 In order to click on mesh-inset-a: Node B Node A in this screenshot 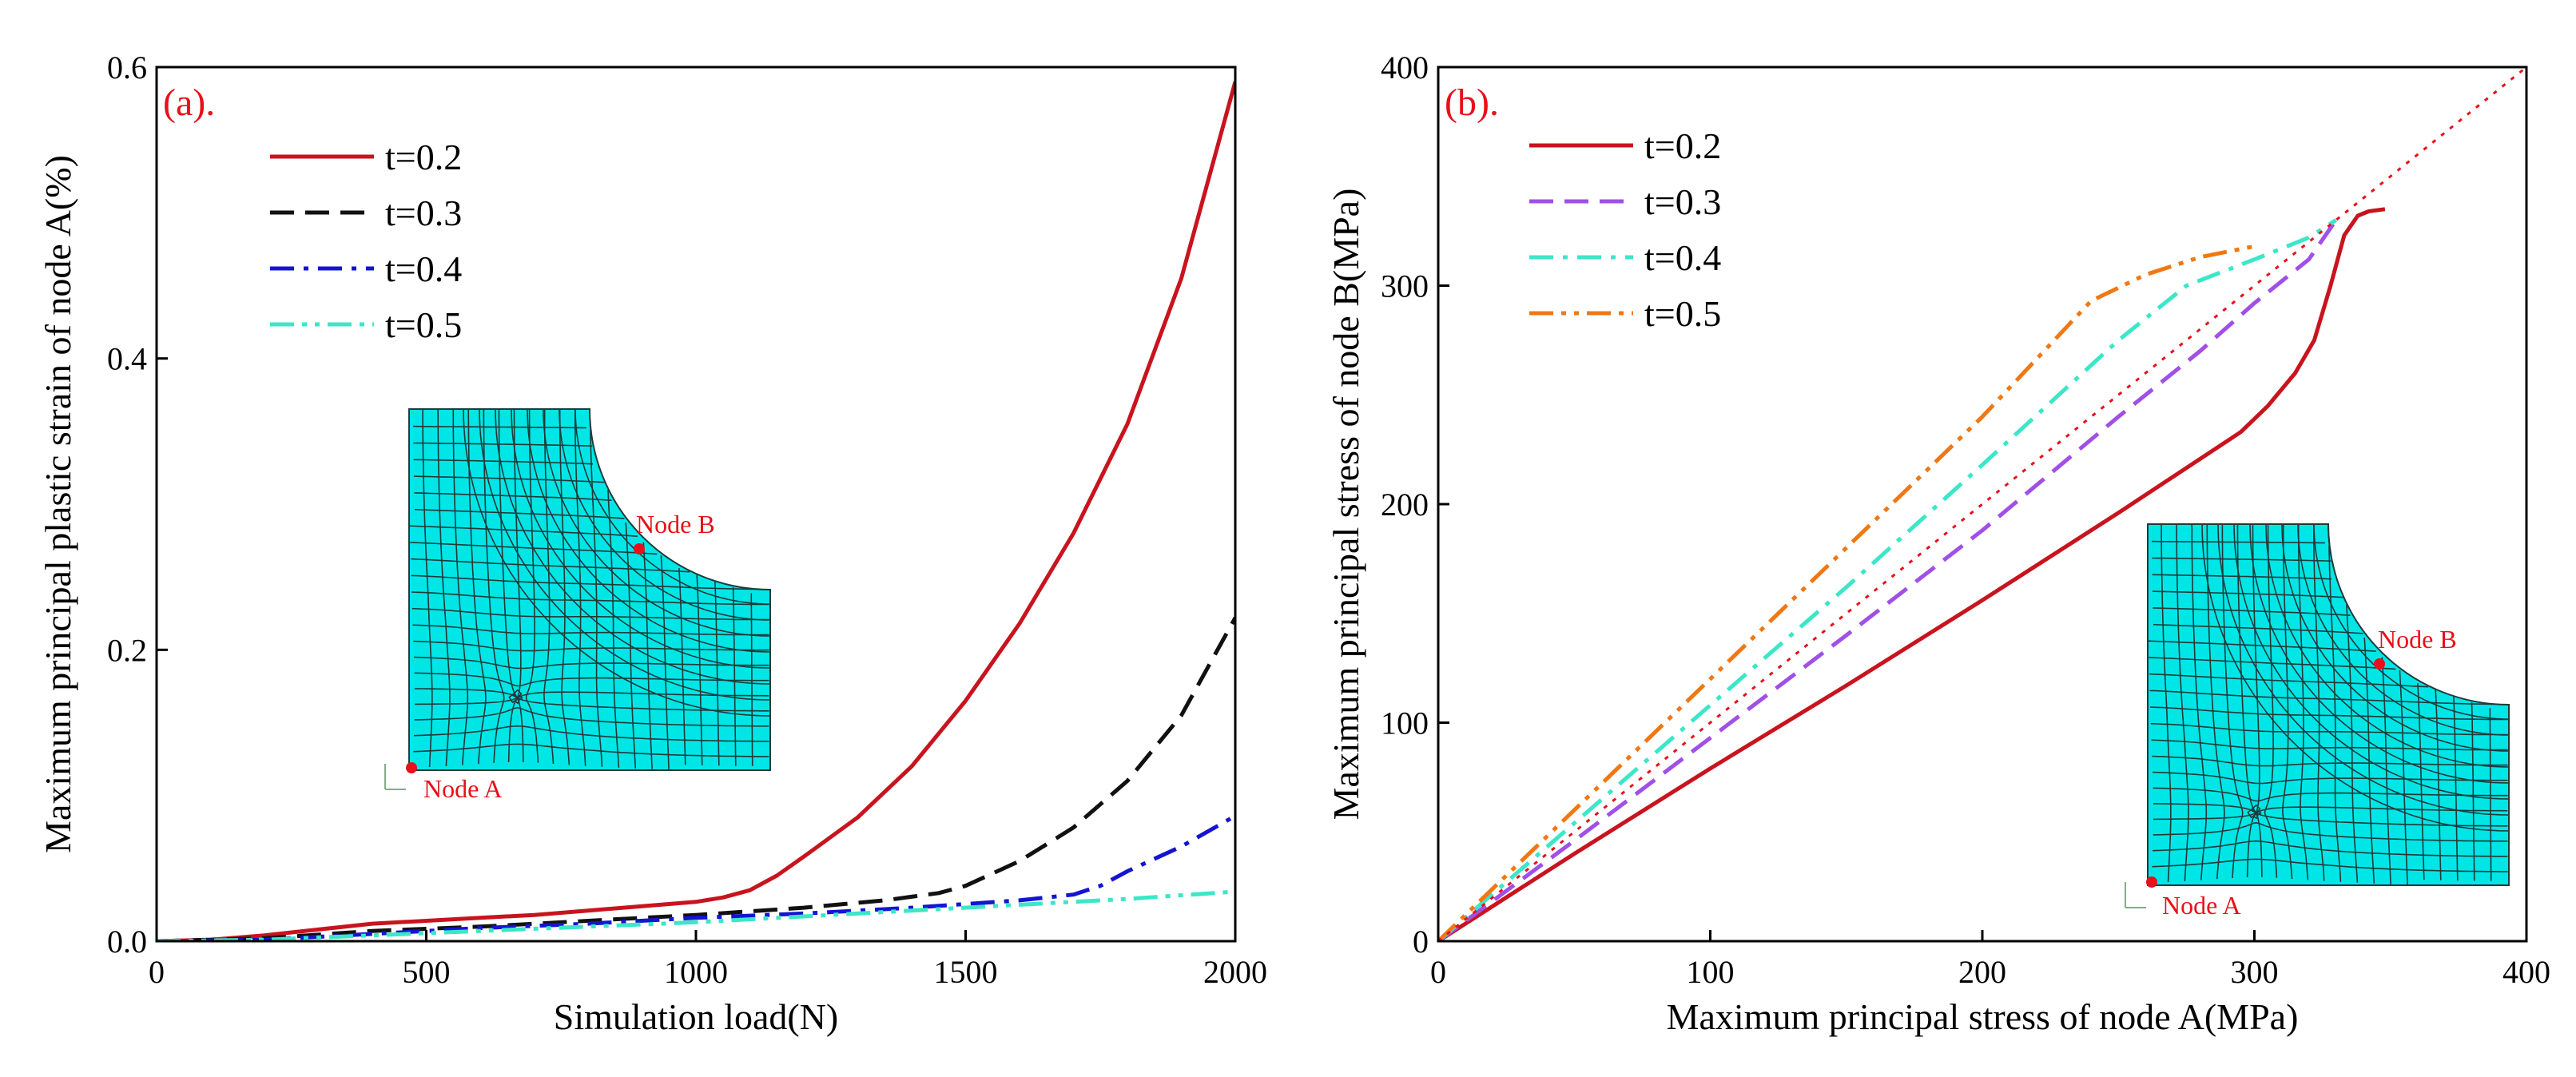, I will do `click(577, 605)`.